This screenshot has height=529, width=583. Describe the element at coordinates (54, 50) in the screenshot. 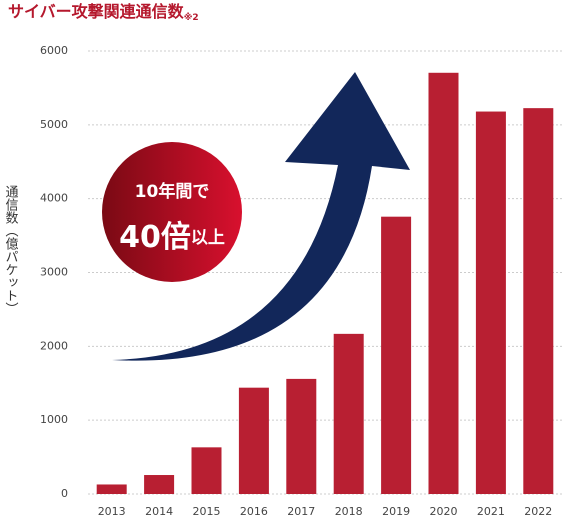

I see `y-tick-label: 6000` at that location.